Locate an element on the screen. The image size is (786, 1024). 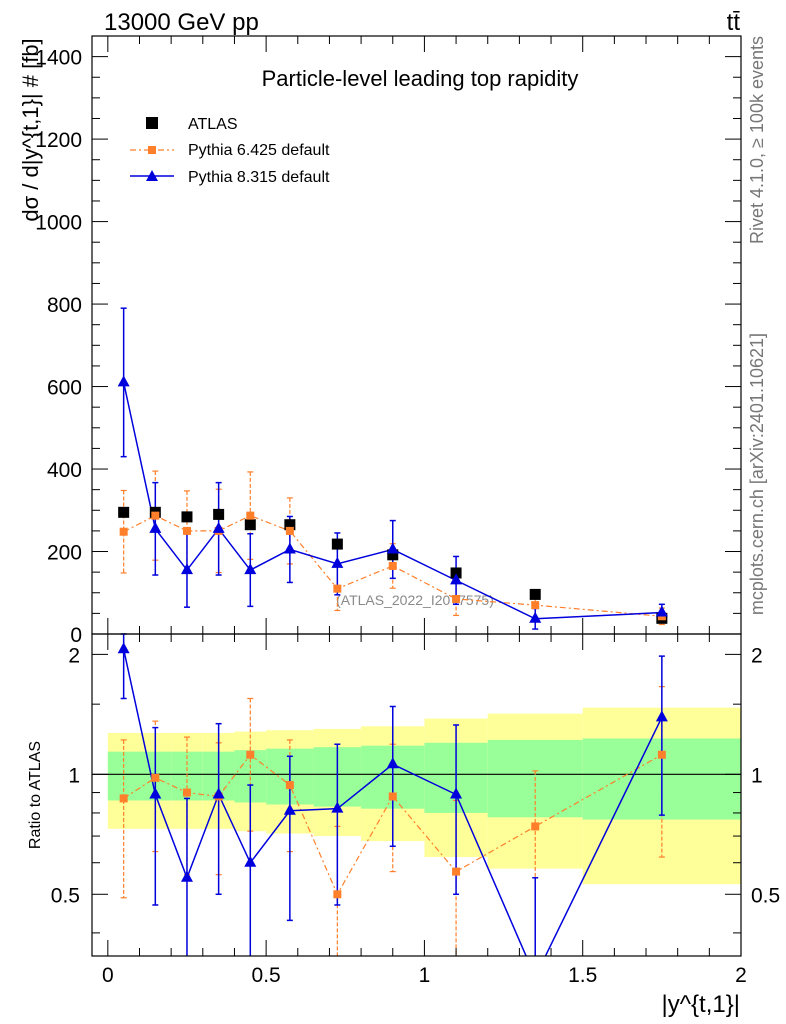
main-y-tick-label: 1000 is located at coordinates (58, 223).